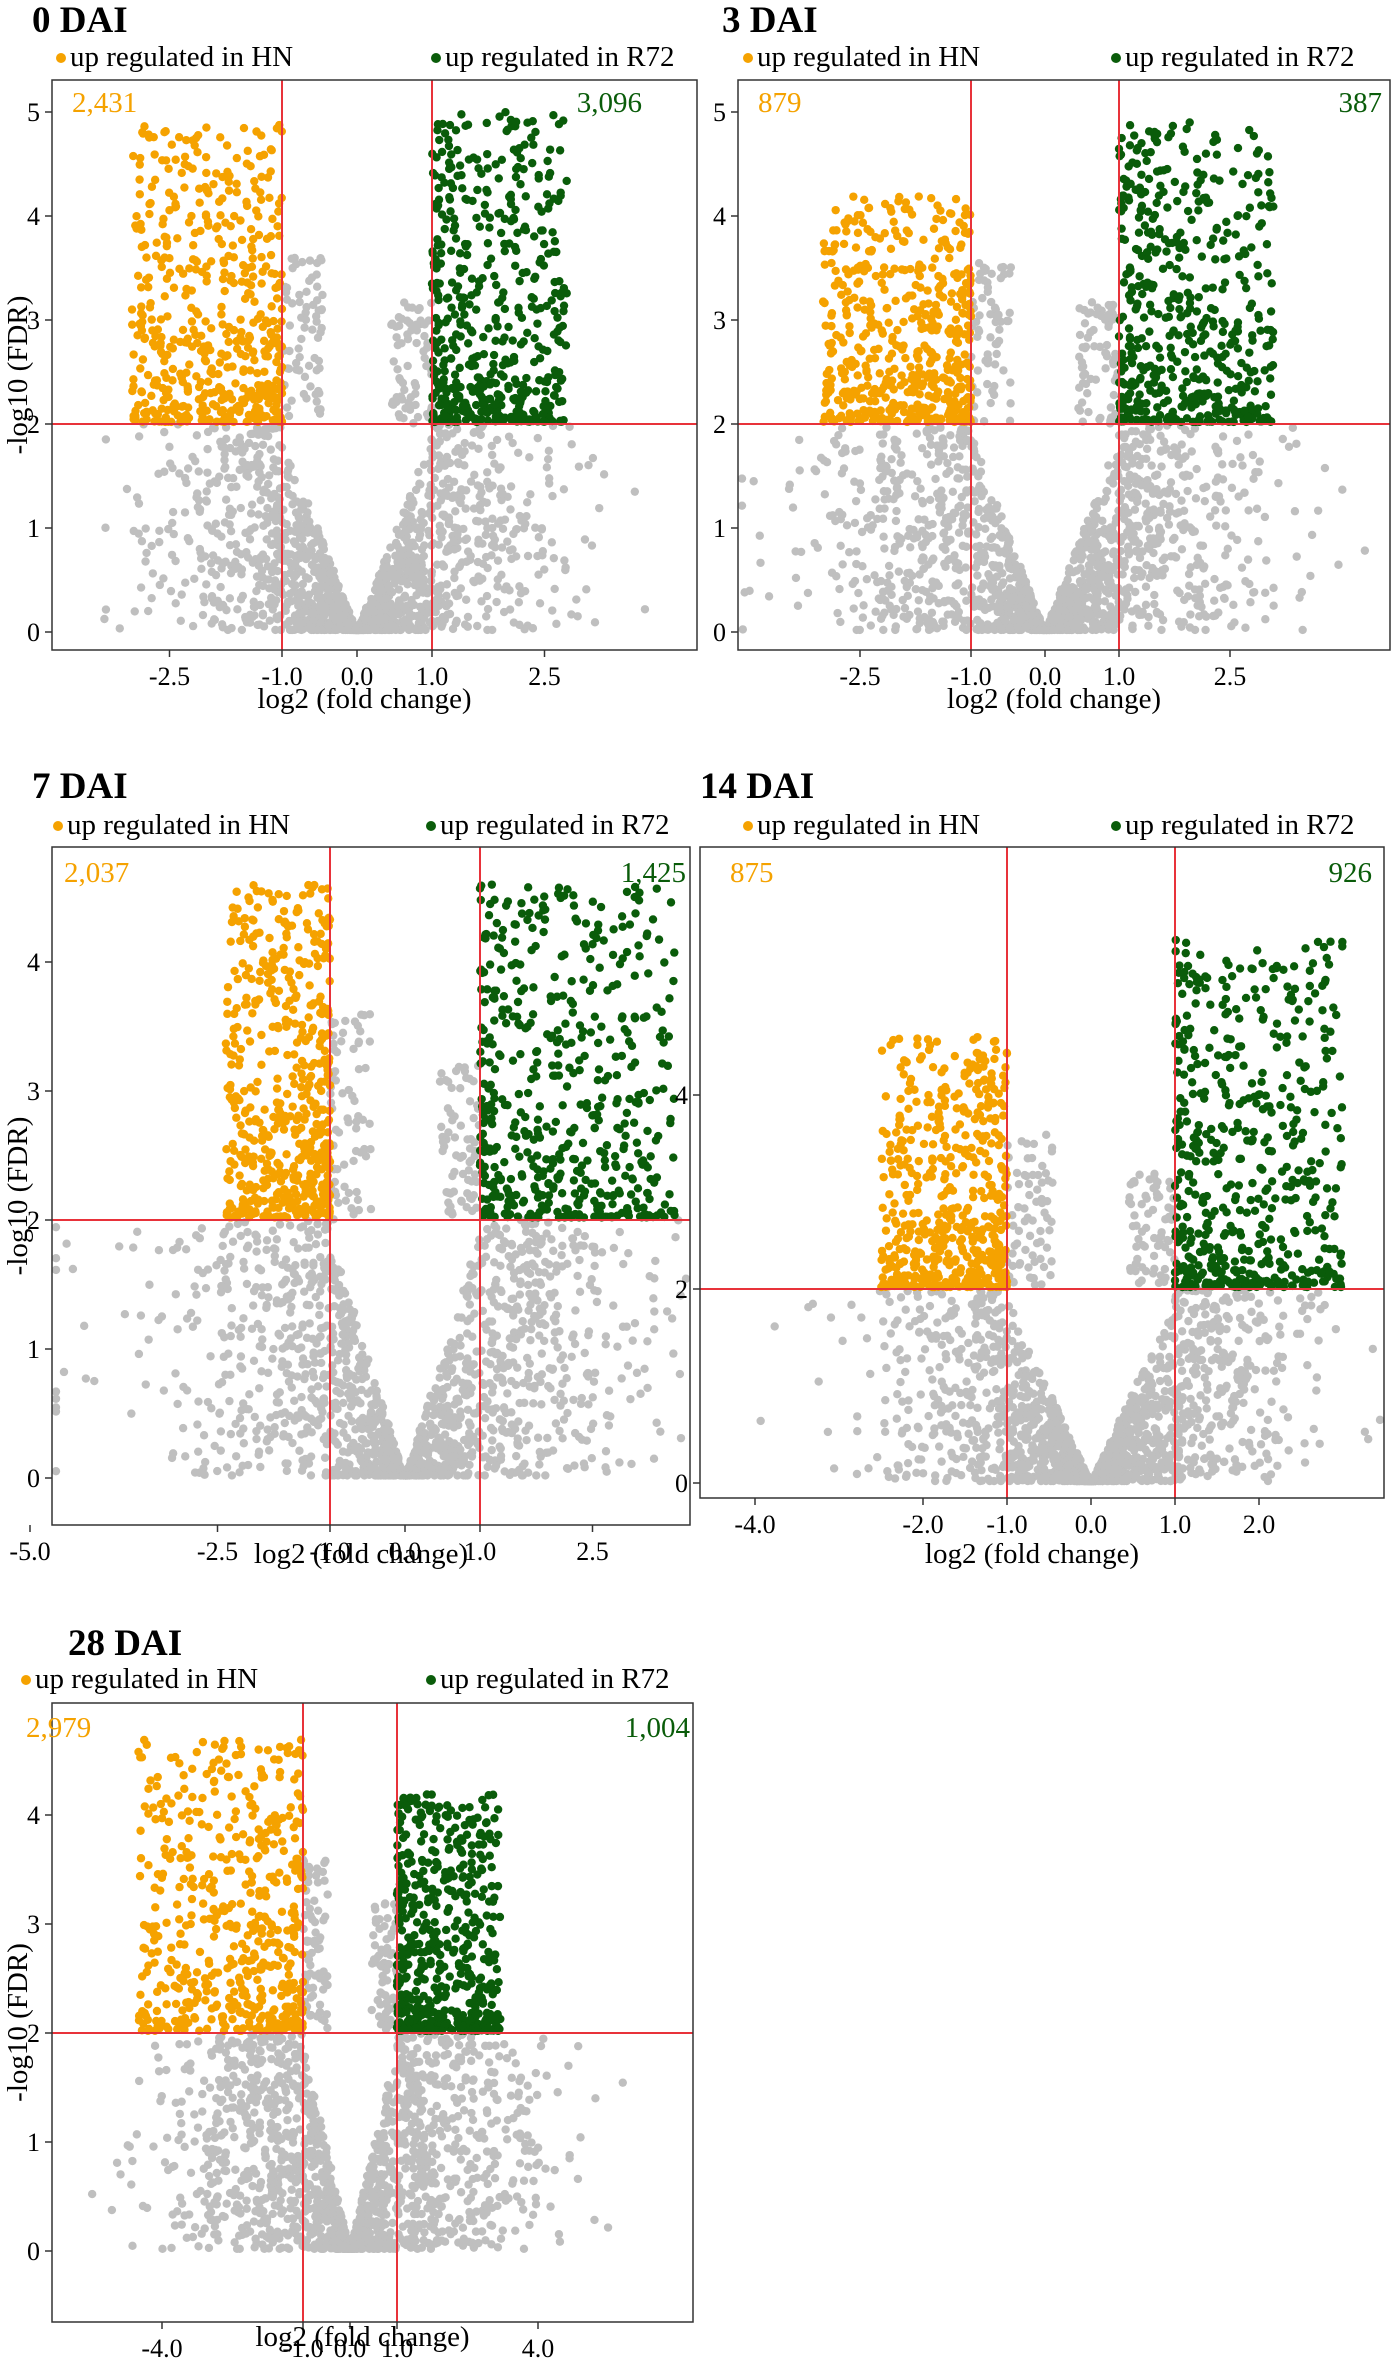 This screenshot has width=1396, height=2363. Describe the element at coordinates (169, 676) in the screenshot. I see `x-tick-label: -2.5` at that location.